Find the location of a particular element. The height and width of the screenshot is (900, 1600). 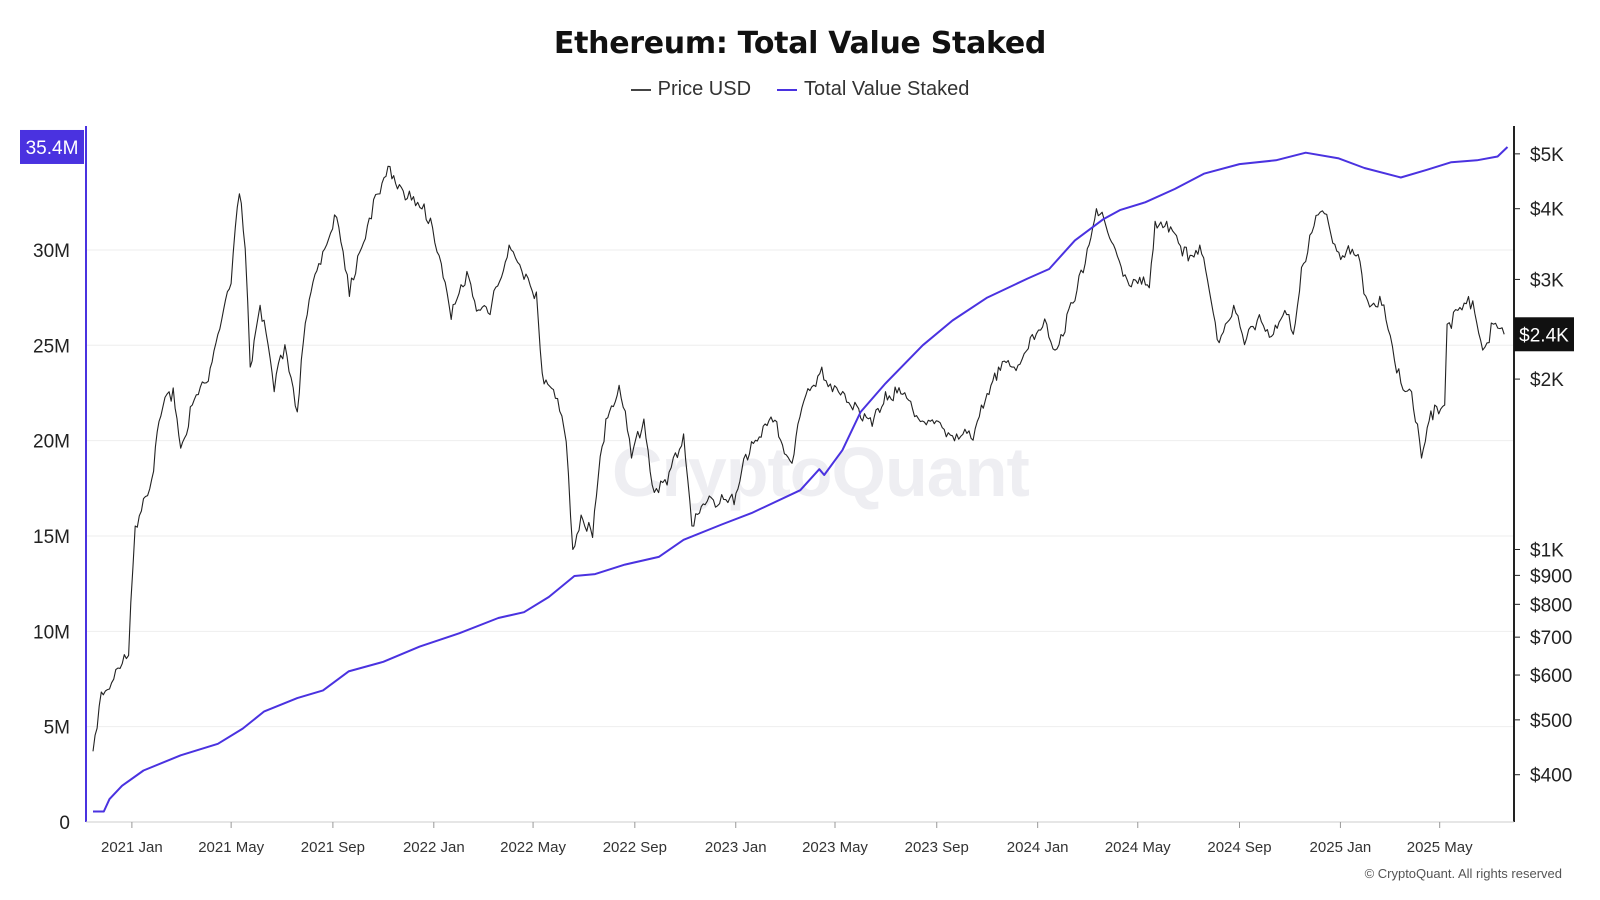

left-tick-label: 15M is located at coordinates (51, 537).